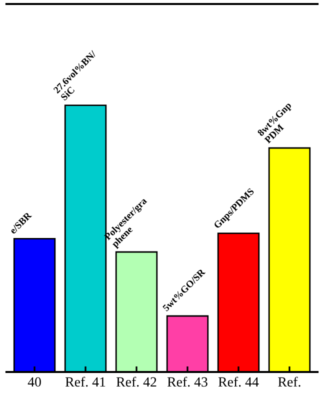 The image size is (324, 400). Describe the element at coordinates (85, 381) in the screenshot. I see `x-tick-label: Ref. 41` at that location.